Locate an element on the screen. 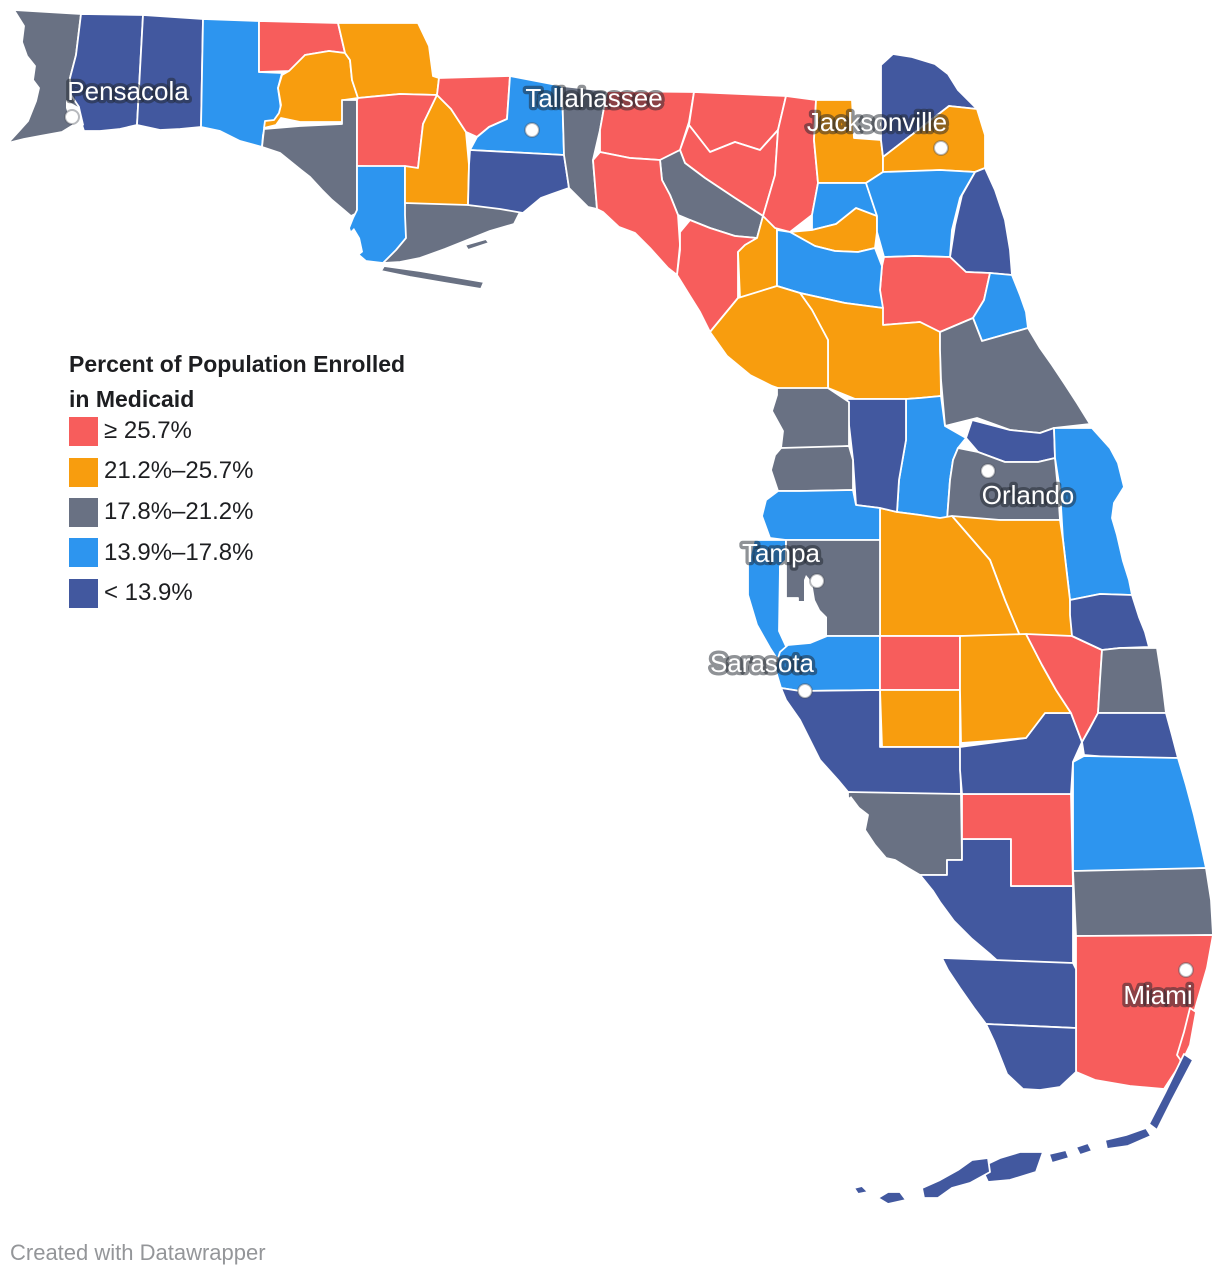  svg-text: Created with Datawrapper is located at coordinates (138, 1252).